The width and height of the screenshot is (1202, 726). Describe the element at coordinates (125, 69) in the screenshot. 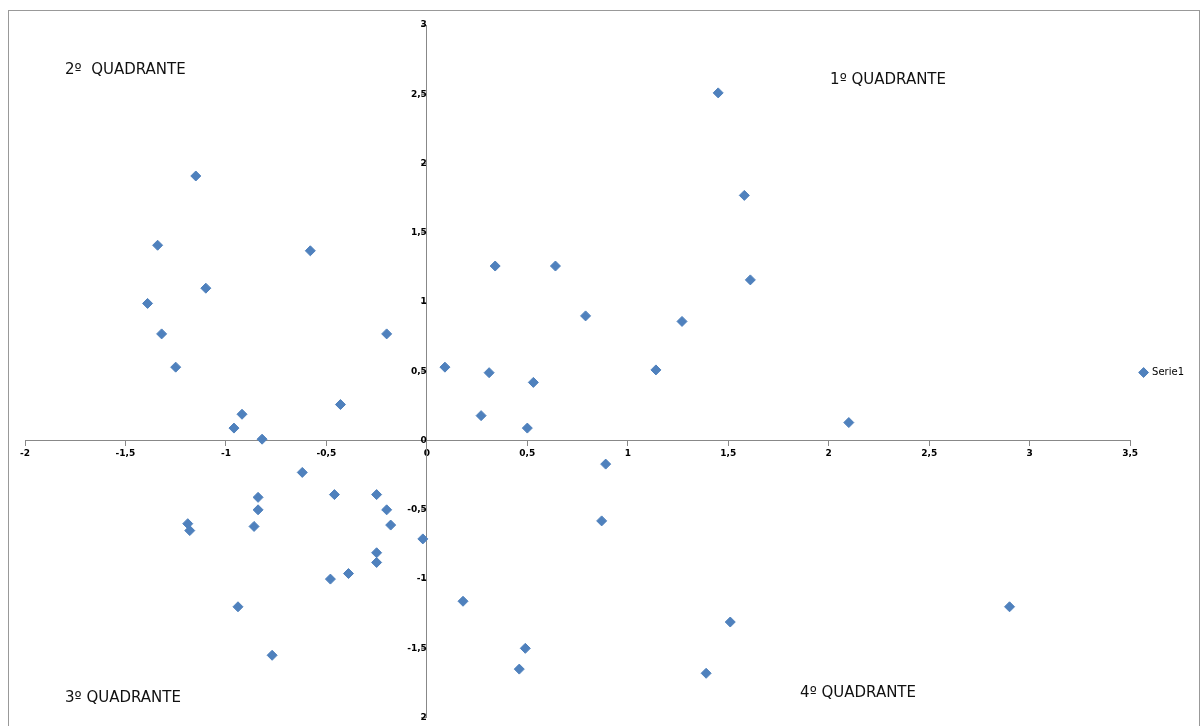

I see `annotation: 2º QUADRANTE` at that location.